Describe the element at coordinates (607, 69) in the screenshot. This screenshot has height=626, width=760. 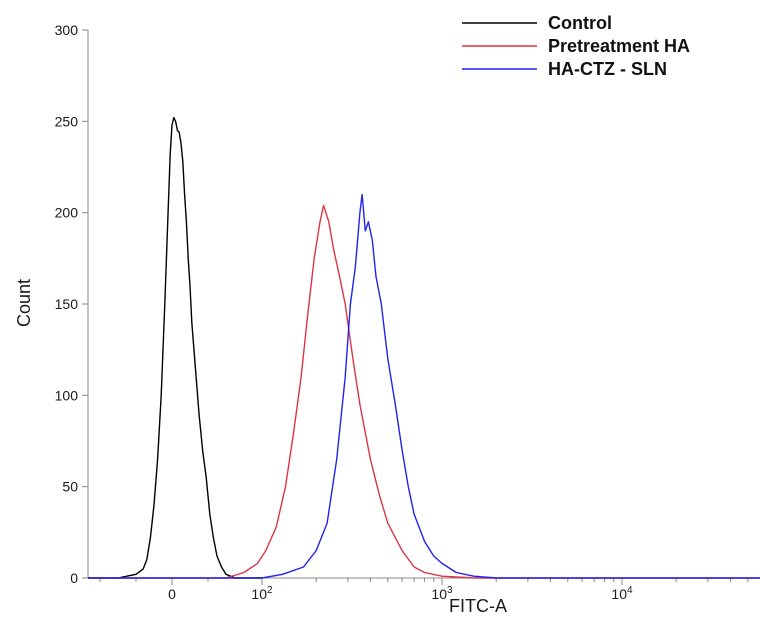
I see `legend-label: HA-CTZ - SLN` at that location.